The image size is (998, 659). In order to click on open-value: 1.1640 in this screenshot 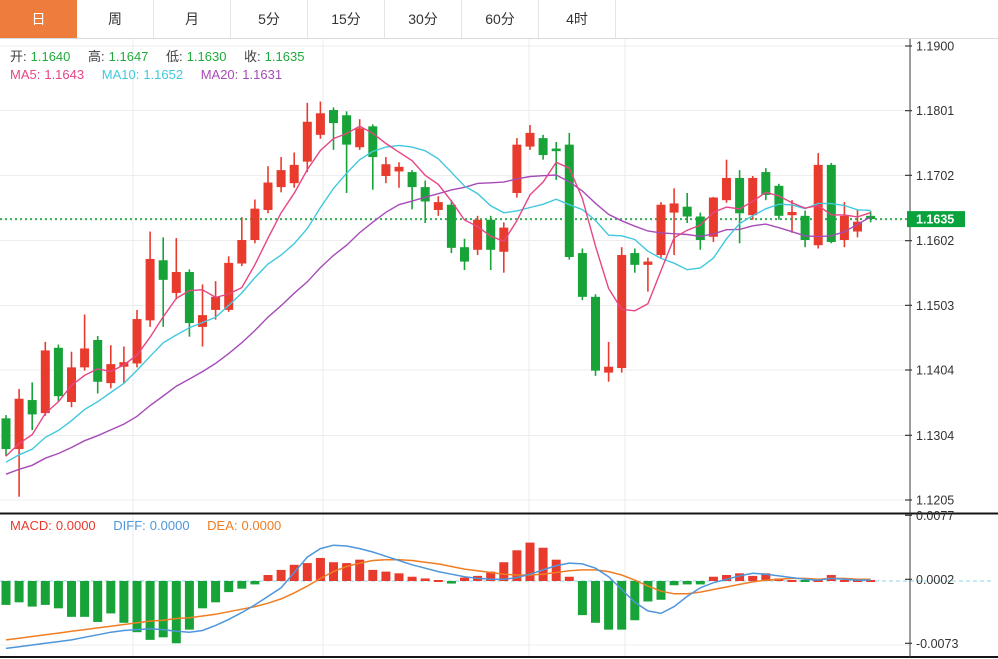, I will do `click(50, 56)`.